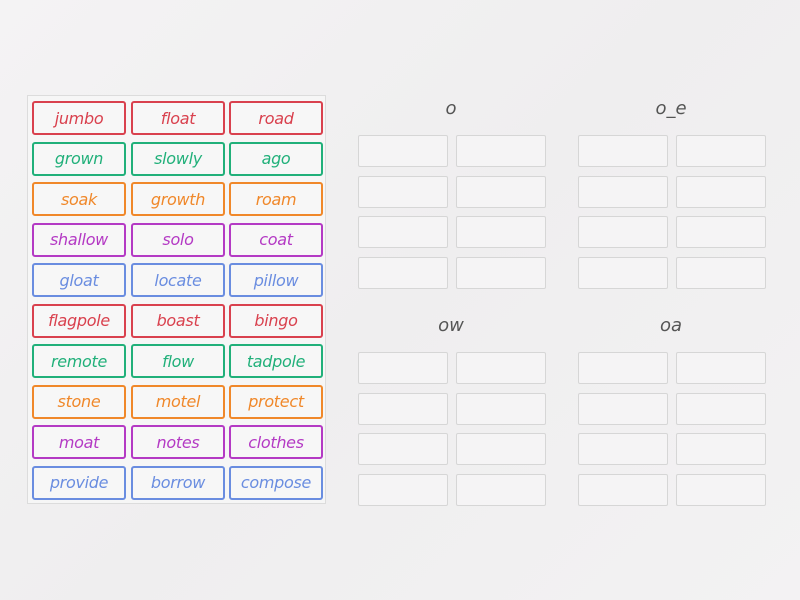  Describe the element at coordinates (79, 401) in the screenshot. I see `word-card-stone: stone` at that location.